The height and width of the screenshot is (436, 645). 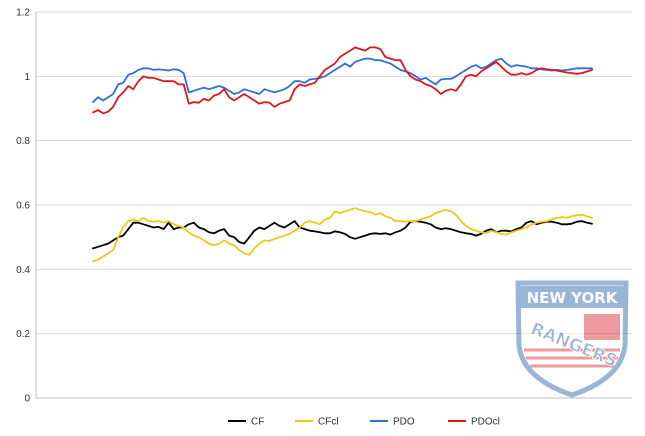 What do you see at coordinates (246, 422) in the screenshot?
I see `legend-item-cf: CF` at bounding box center [246, 422].